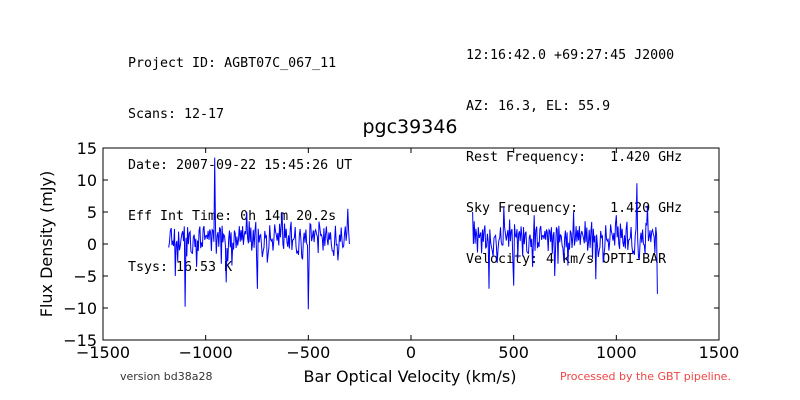 Image resolution: width=800 pixels, height=400 pixels. What do you see at coordinates (513, 352) in the screenshot?
I see `x-tick-label: 500` at bounding box center [513, 352].